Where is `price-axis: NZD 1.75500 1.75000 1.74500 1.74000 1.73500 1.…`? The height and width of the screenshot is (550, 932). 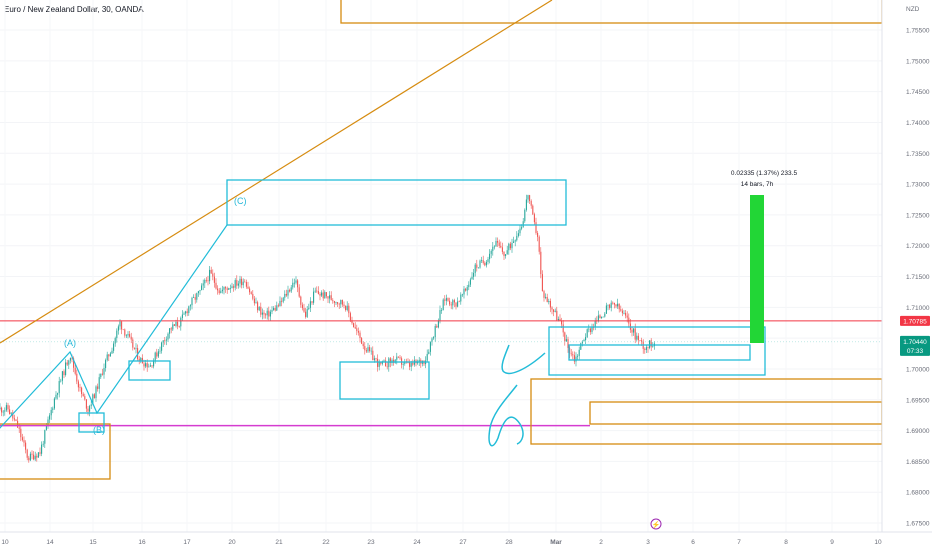 price-axis: NZD 1.75500 1.75000 1.74500 1.74000 1.73500 1.… is located at coordinates (906, 275).